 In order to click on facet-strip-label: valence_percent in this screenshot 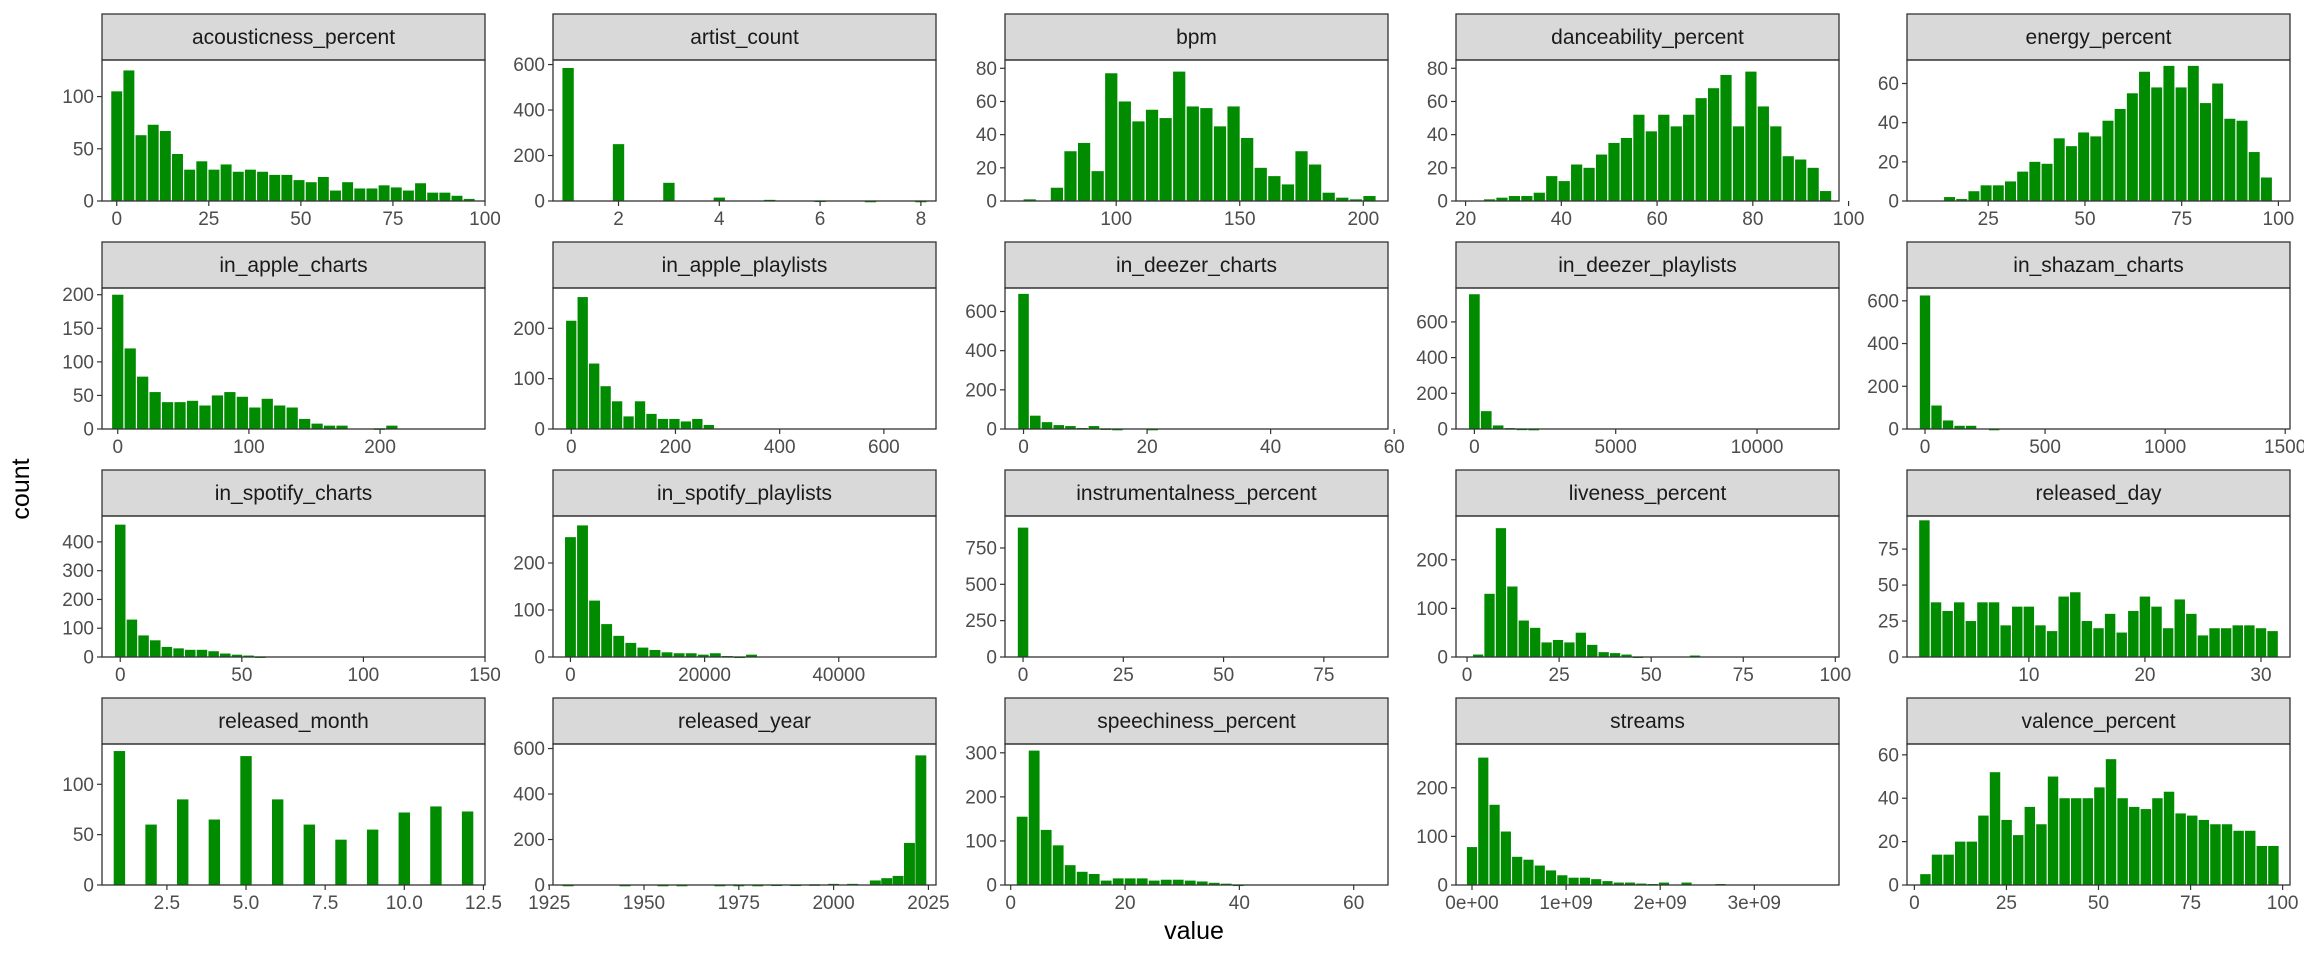, I will do `click(2098, 721)`.